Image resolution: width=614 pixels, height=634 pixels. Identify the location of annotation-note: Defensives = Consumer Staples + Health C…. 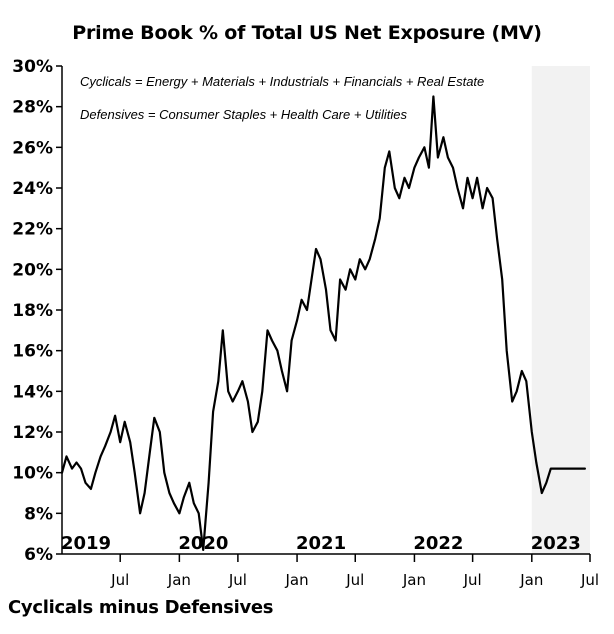
(243, 114).